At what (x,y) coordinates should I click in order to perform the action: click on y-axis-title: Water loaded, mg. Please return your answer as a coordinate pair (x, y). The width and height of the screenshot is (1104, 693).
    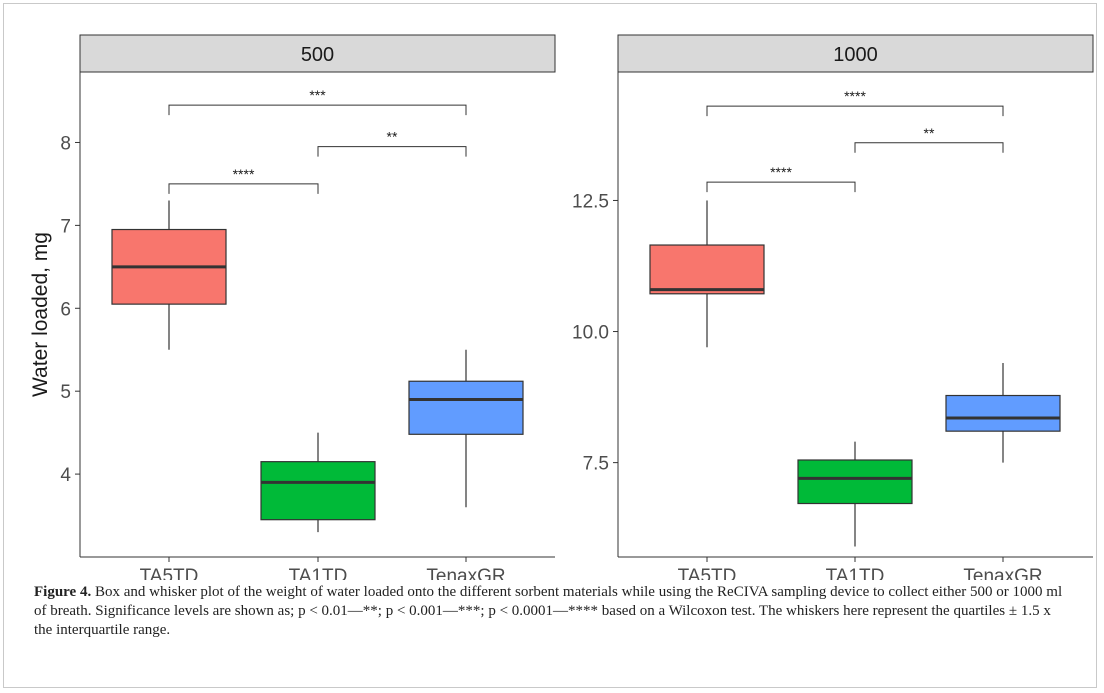
    Looking at the image, I should click on (40, 314).